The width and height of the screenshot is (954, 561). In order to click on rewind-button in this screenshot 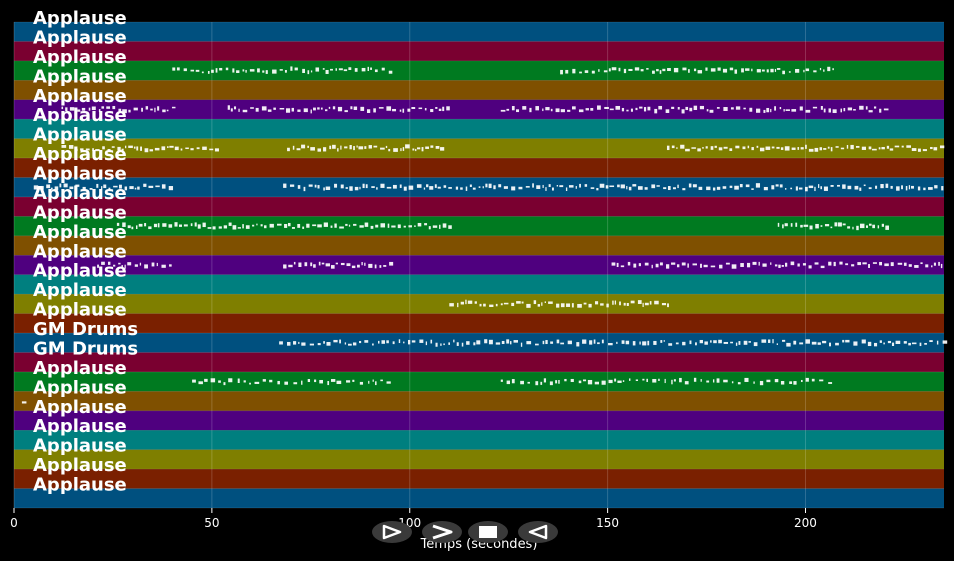, I will do `click(538, 532)`.